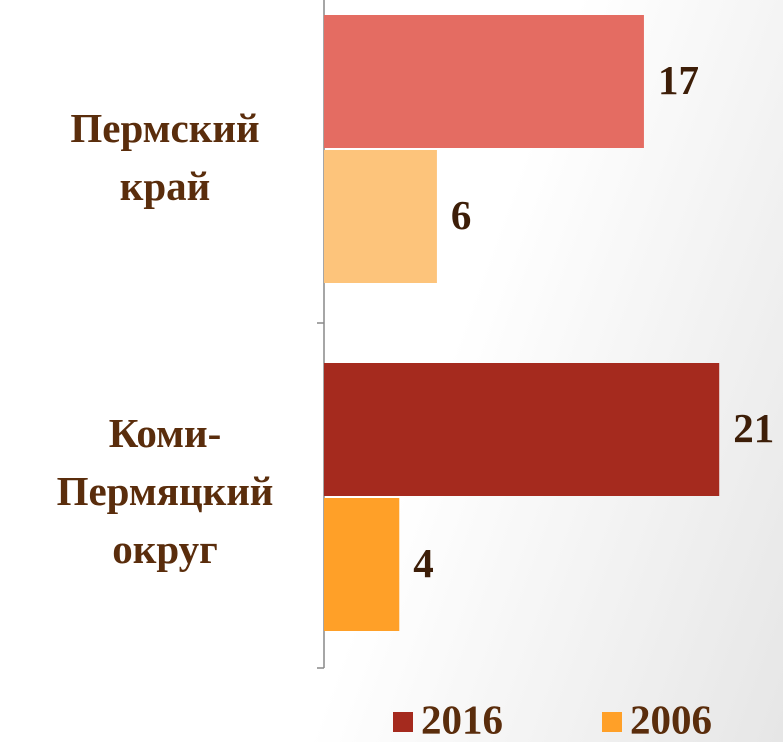 The image size is (783, 742). I want to click on category-label: Коми-Пермяцкий округ, so click(165, 490).